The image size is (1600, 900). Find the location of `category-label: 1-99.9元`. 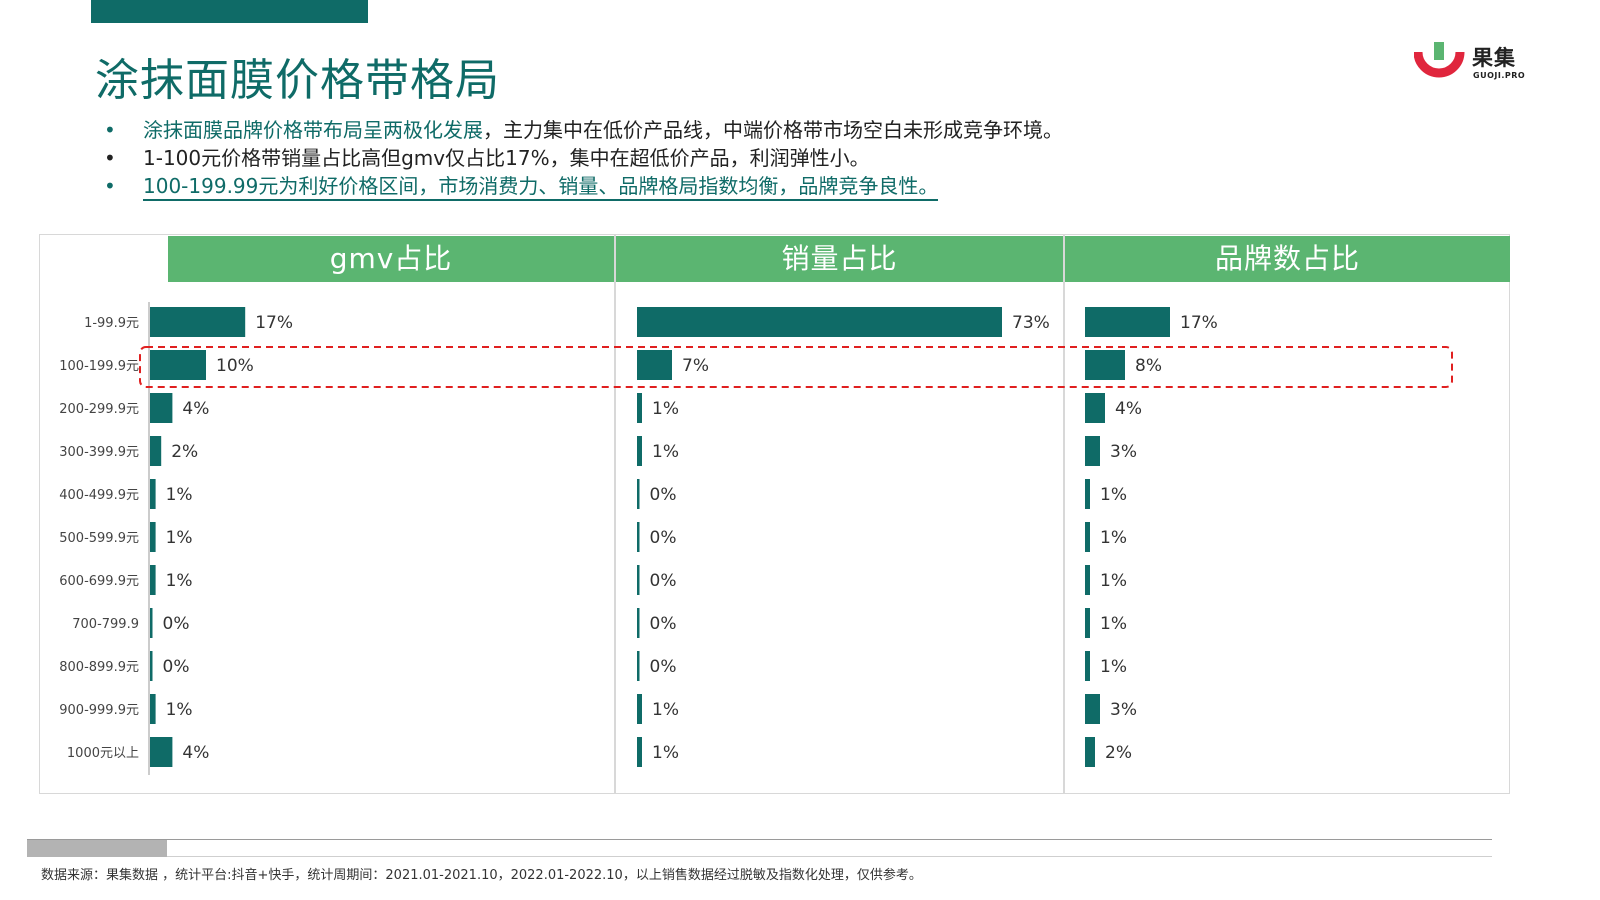

category-label: 1-99.9元 is located at coordinates (111, 323).